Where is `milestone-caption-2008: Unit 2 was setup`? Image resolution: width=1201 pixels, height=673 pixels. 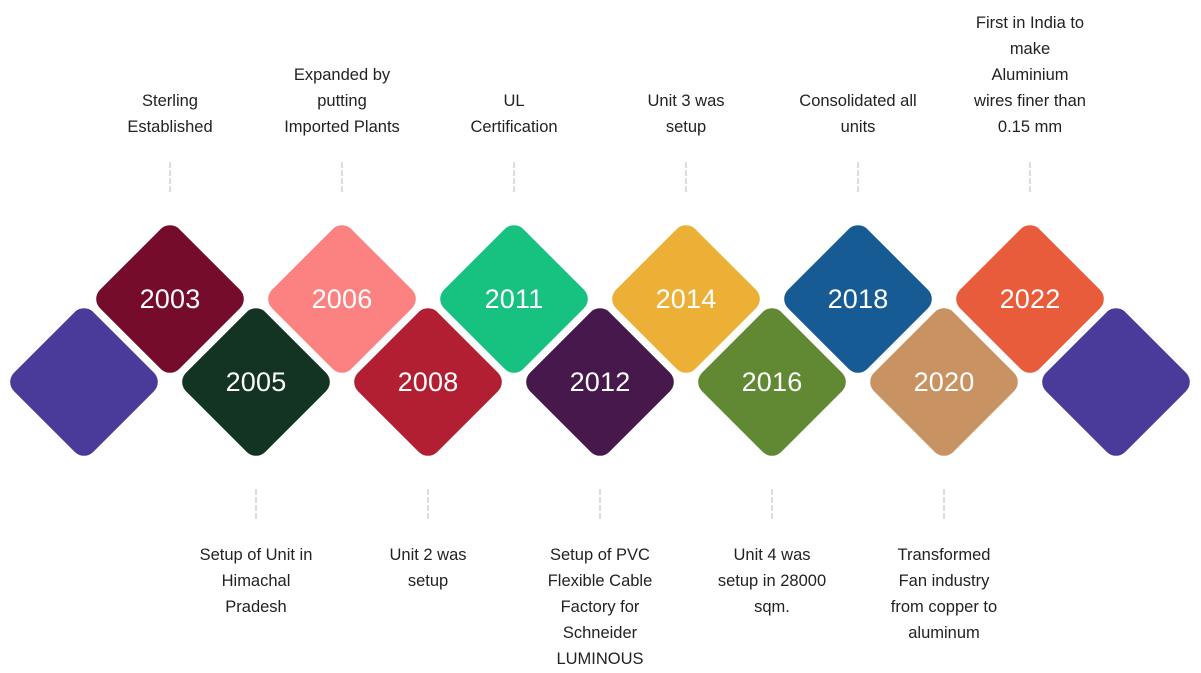 milestone-caption-2008: Unit 2 was setup is located at coordinates (428, 568).